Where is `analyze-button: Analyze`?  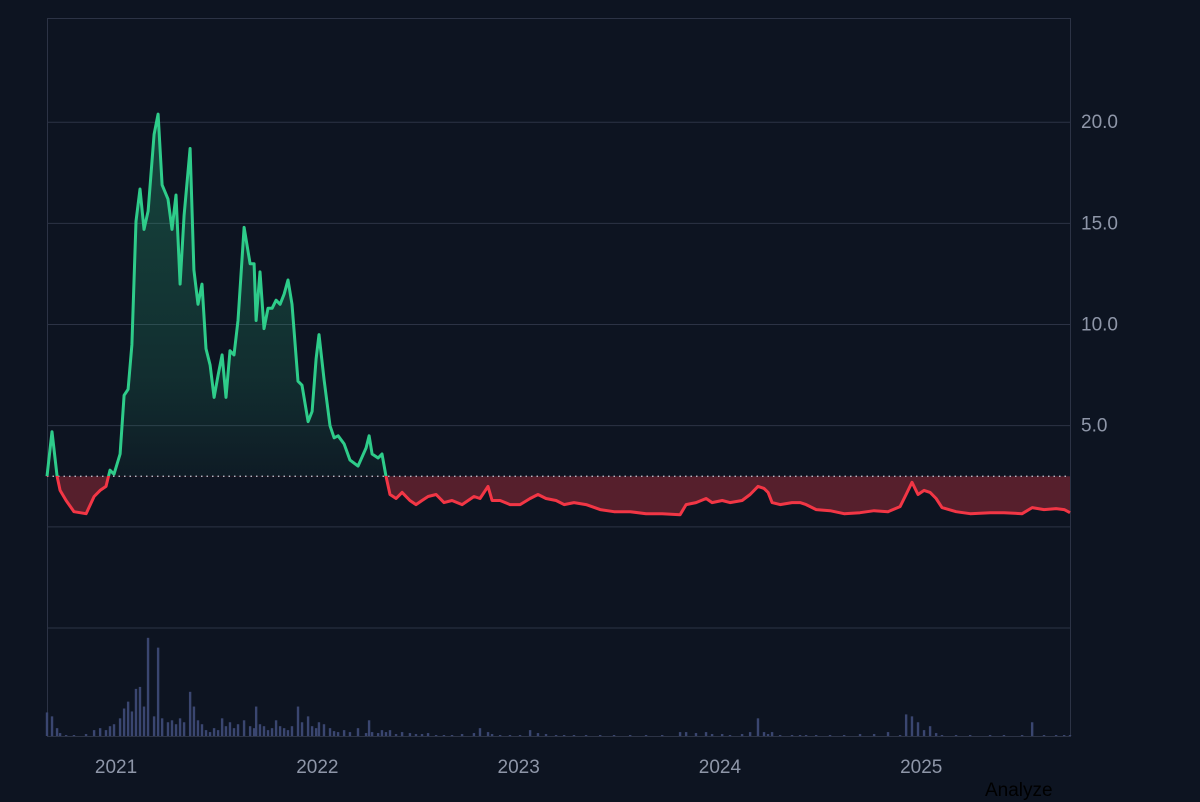 analyze-button: Analyze is located at coordinates (1019, 790).